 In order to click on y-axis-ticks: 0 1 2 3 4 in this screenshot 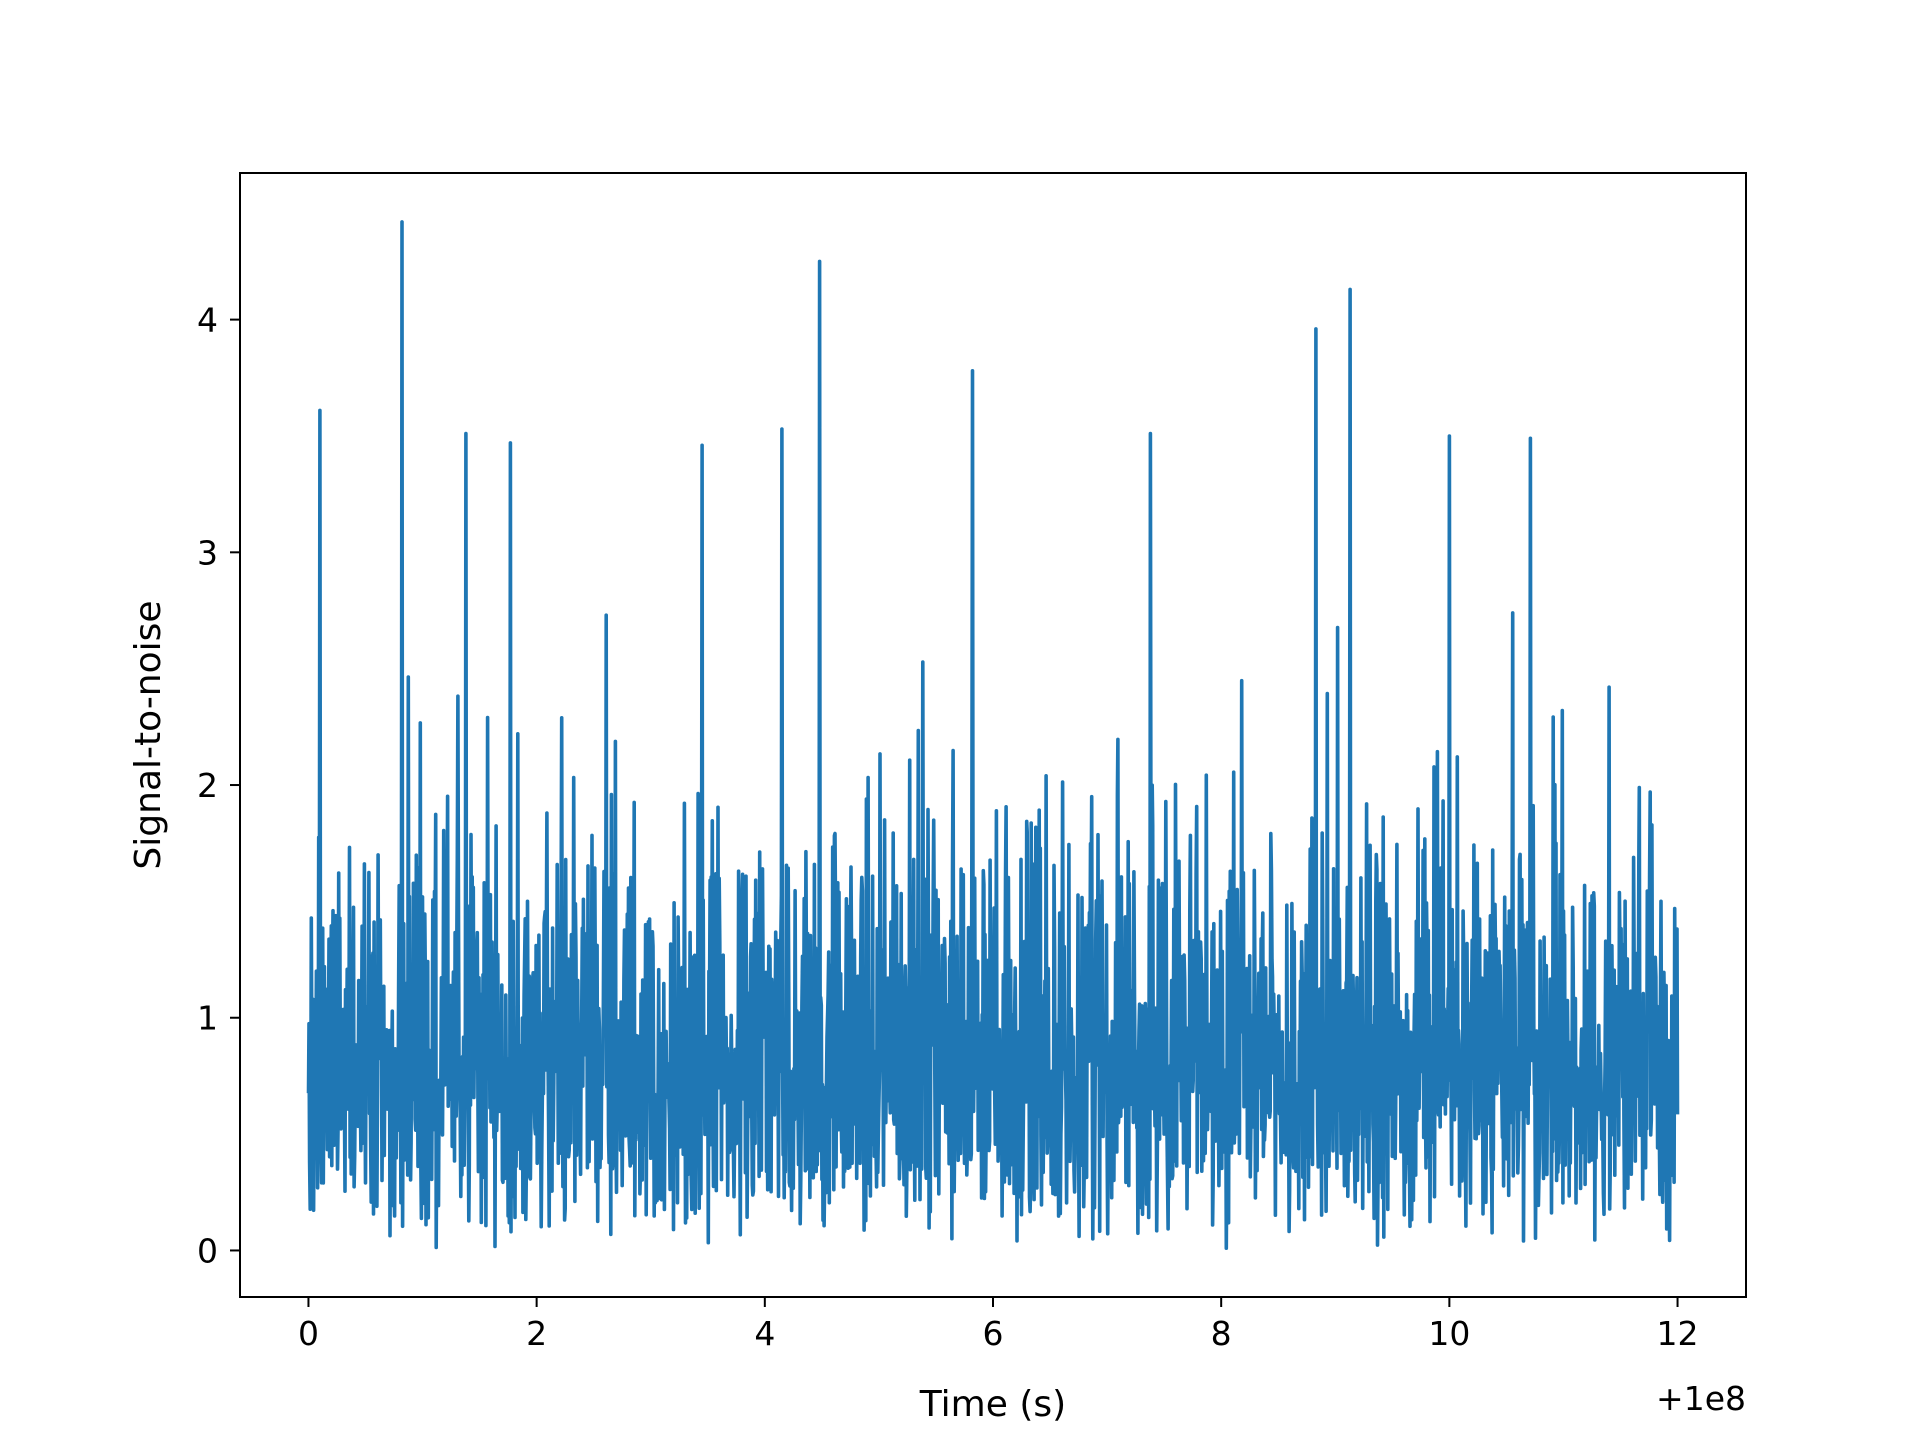, I will do `click(218, 785)`.